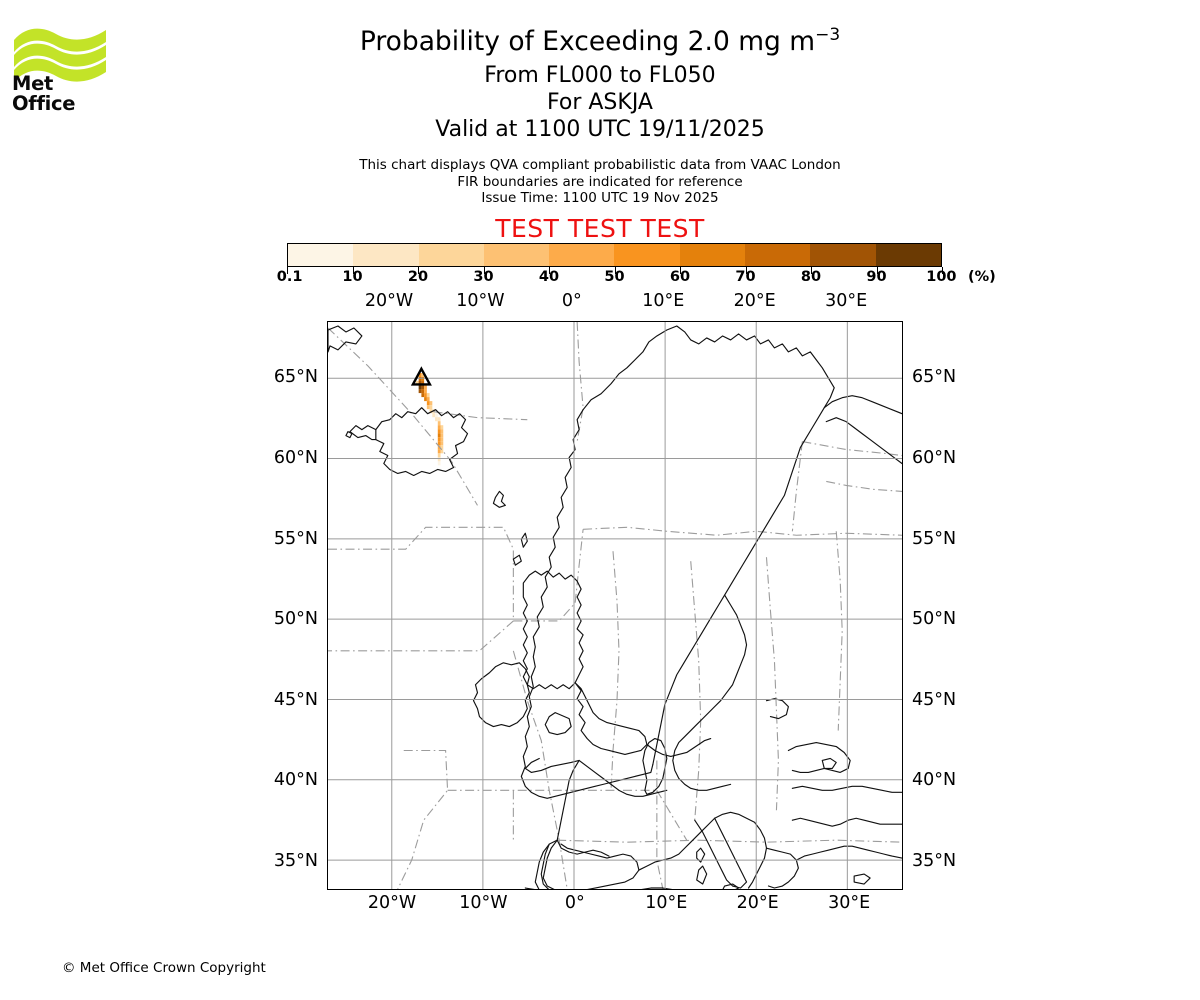 Image resolution: width=1200 pixels, height=1000 pixels. Describe the element at coordinates (295, 458) in the screenshot. I see `lat-label-left-1: 60°N` at that location.